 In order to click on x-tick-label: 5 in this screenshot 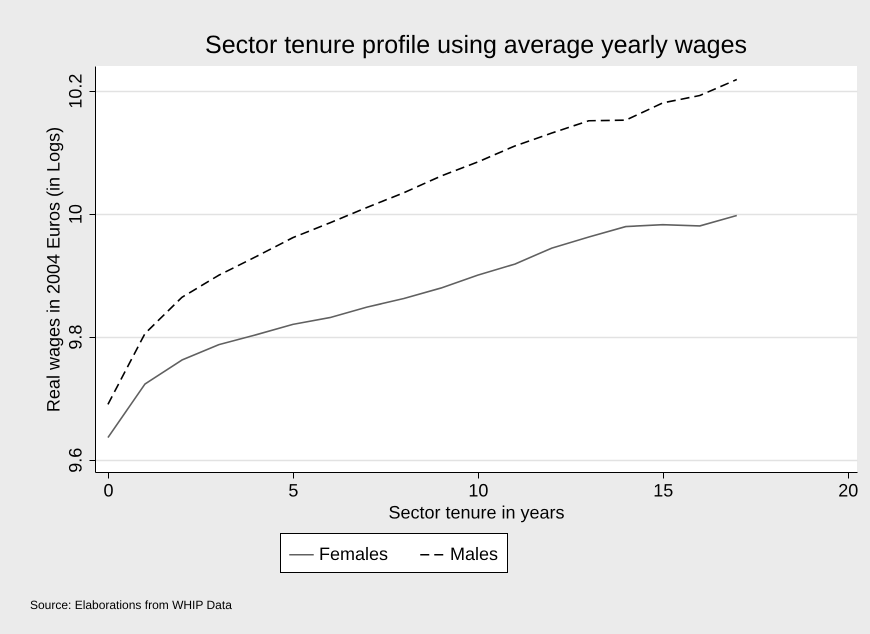, I will do `click(293, 490)`.